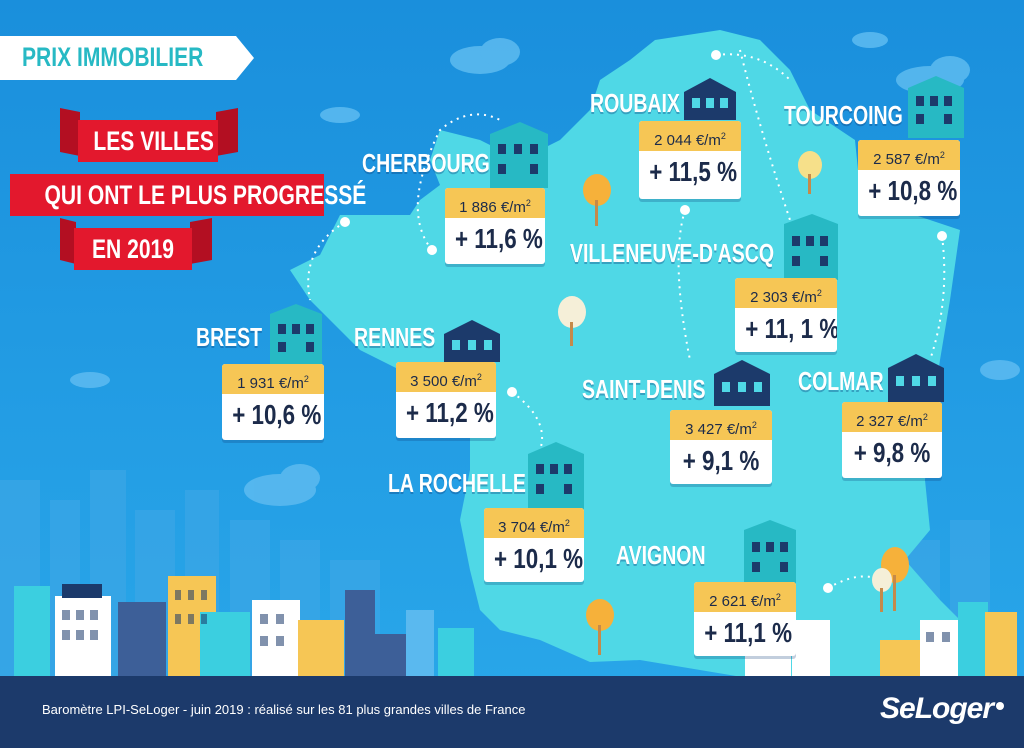  I want to click on city-card-villeneuve-dascq: 2 303 €/m2 + 11, 1 %, so click(786, 315).